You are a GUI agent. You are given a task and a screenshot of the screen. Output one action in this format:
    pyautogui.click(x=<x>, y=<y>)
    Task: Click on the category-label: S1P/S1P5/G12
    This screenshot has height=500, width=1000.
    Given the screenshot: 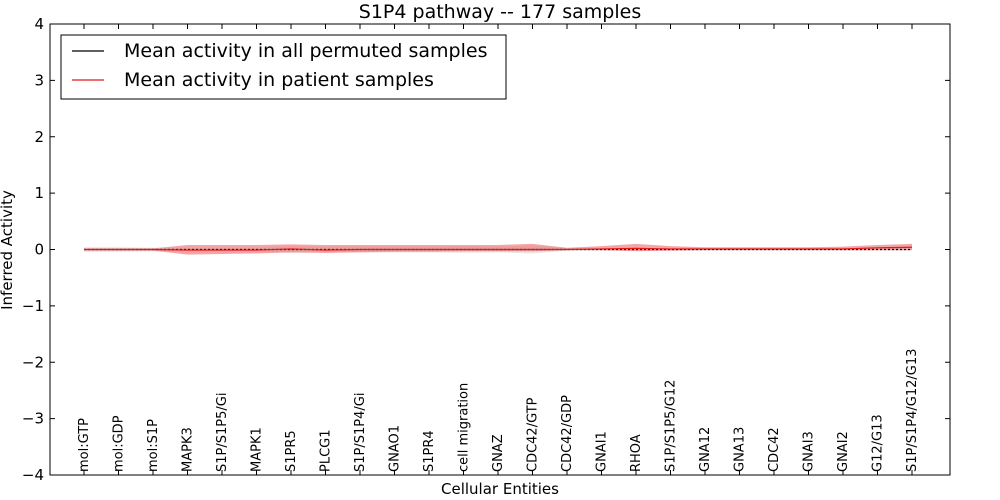 What is the action you would take?
    pyautogui.click(x=671, y=426)
    